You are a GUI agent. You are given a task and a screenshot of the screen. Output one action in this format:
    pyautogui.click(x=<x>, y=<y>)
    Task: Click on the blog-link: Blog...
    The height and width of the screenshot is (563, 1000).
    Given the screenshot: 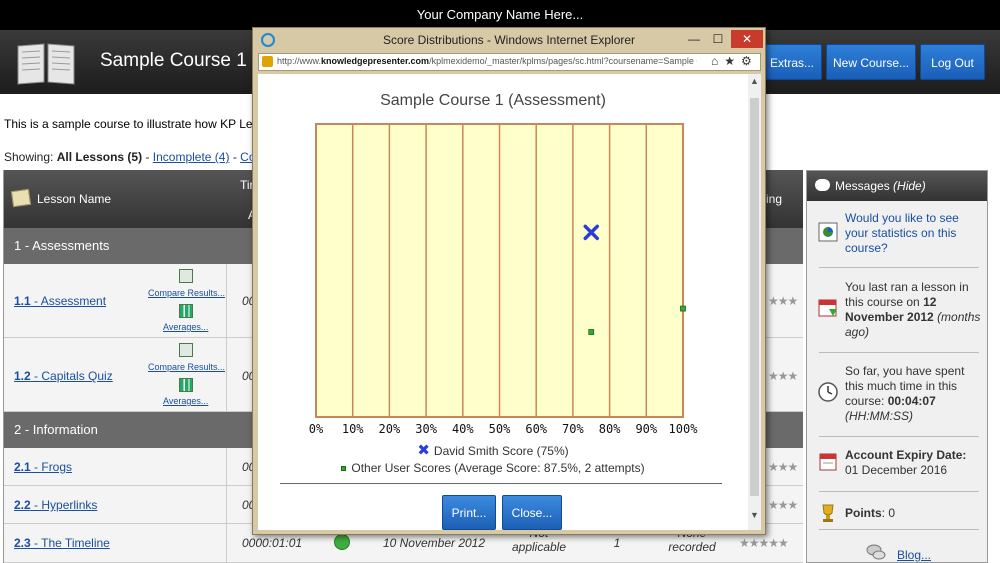 What is the action you would take?
    pyautogui.click(x=914, y=555)
    